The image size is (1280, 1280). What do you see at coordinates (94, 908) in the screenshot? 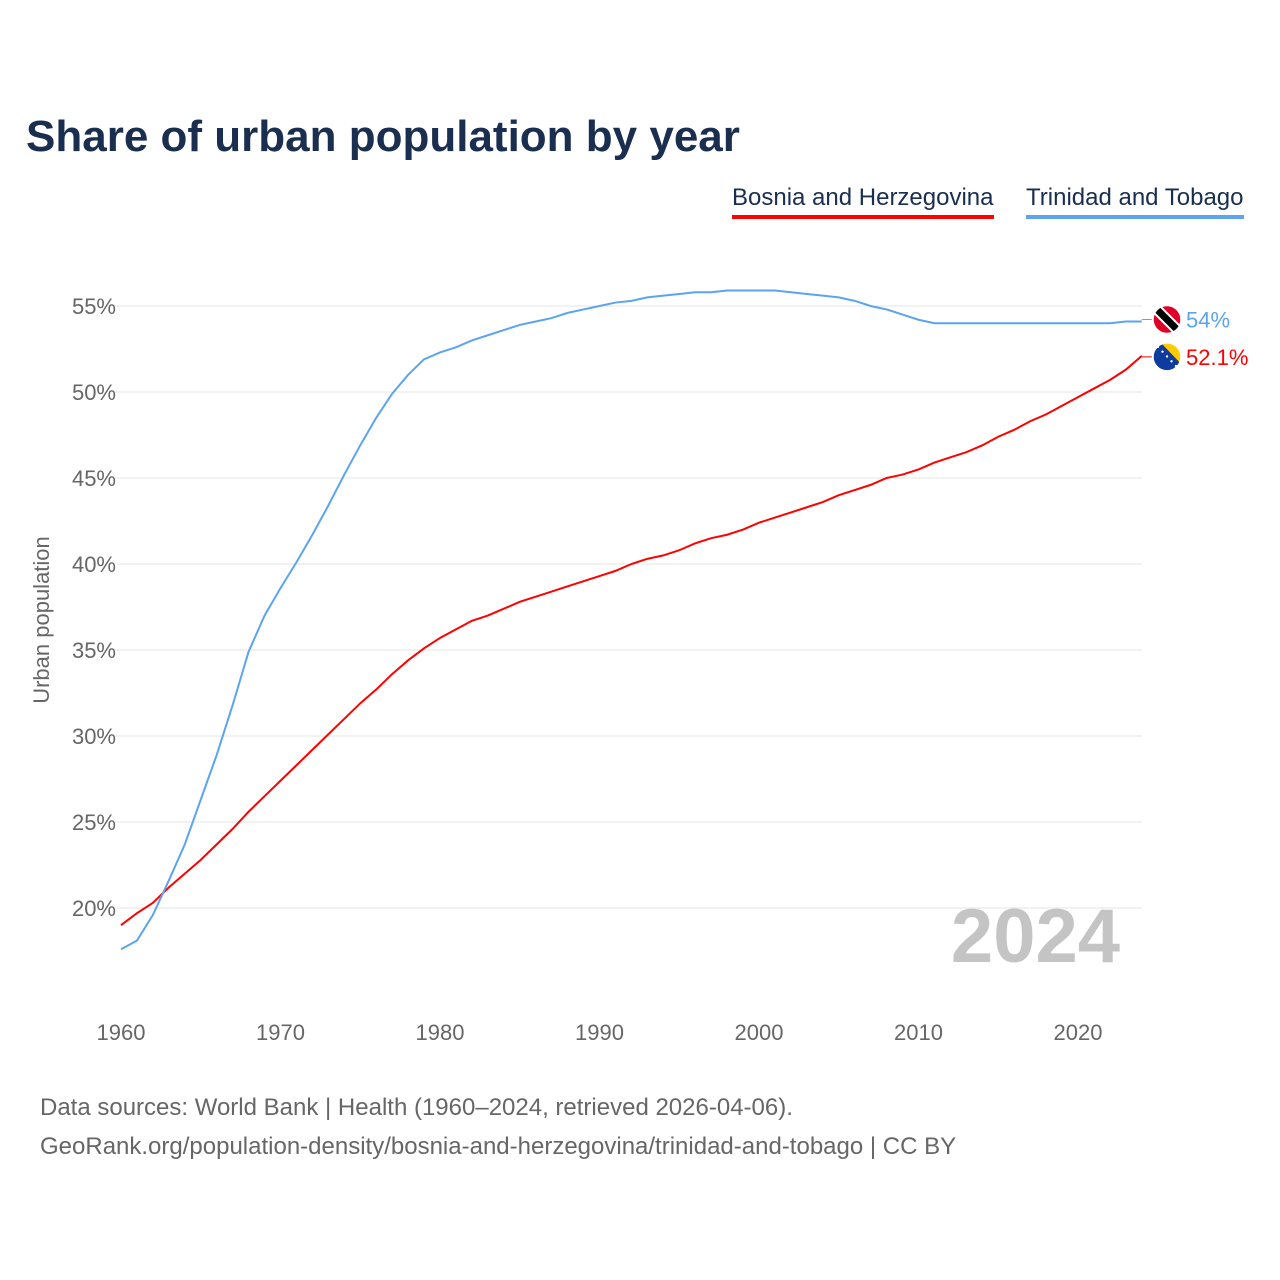
I see `y-tick-label: 20%` at bounding box center [94, 908].